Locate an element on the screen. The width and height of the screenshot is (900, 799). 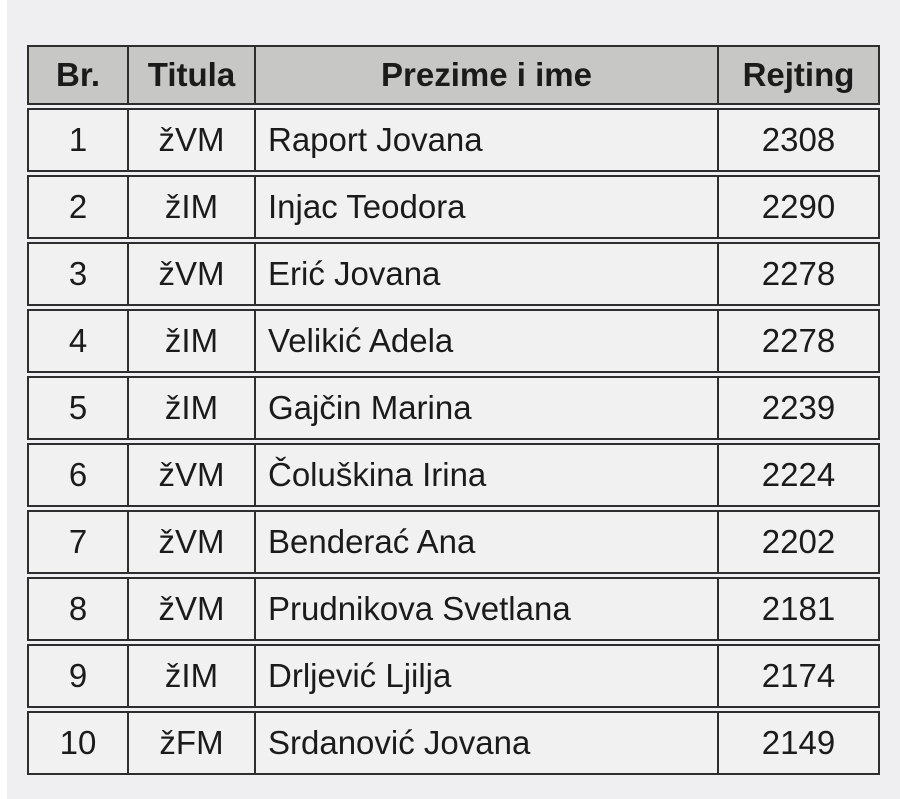
table-row: 2 žIM Injac Teodora 2290 is located at coordinates (453, 207).